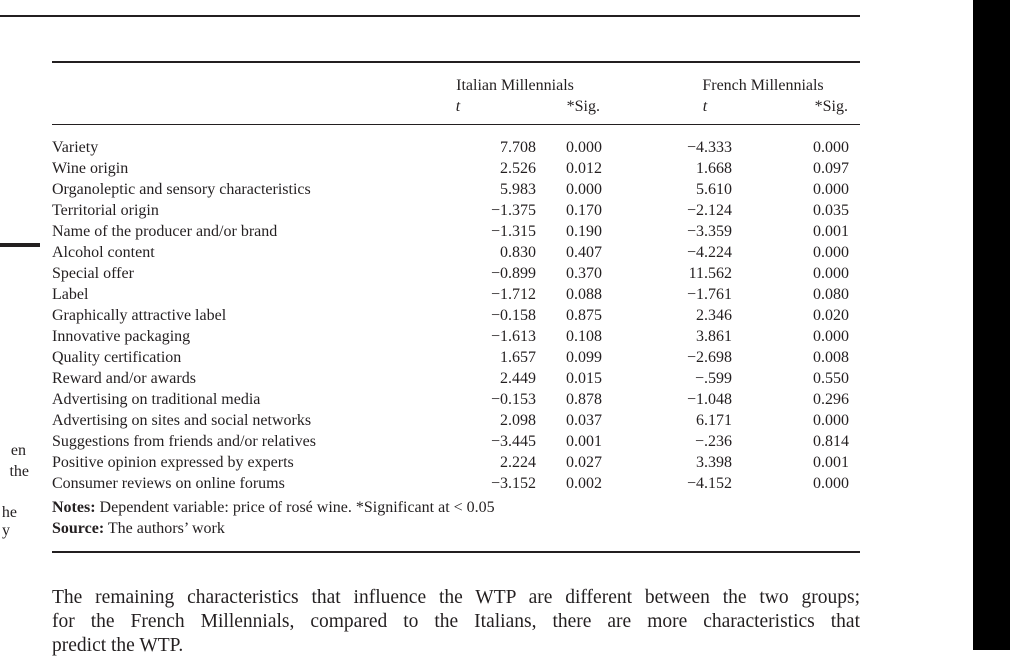  What do you see at coordinates (518, 357) in the screenshot?
I see `italian-t-value: 1.657` at bounding box center [518, 357].